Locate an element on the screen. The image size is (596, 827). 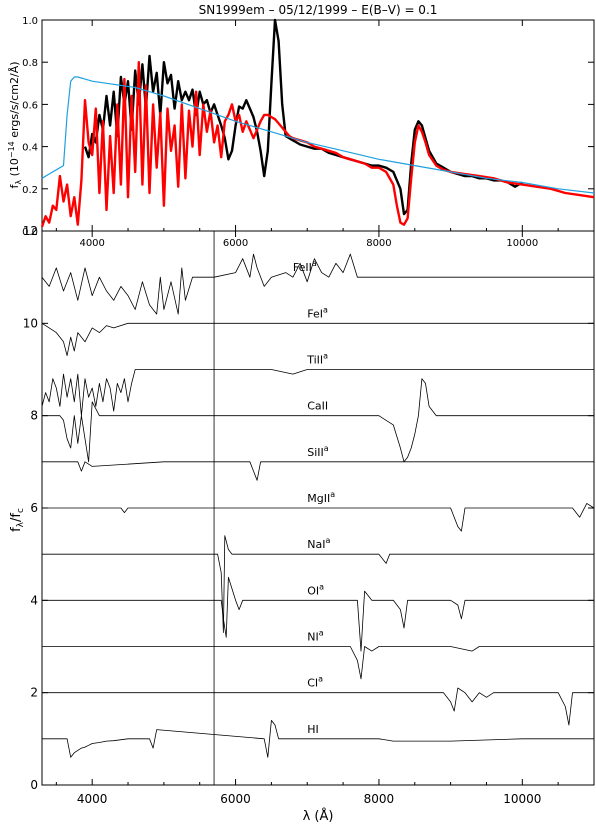
x-tick-label-1-1: 6000 is located at coordinates (235, 799).